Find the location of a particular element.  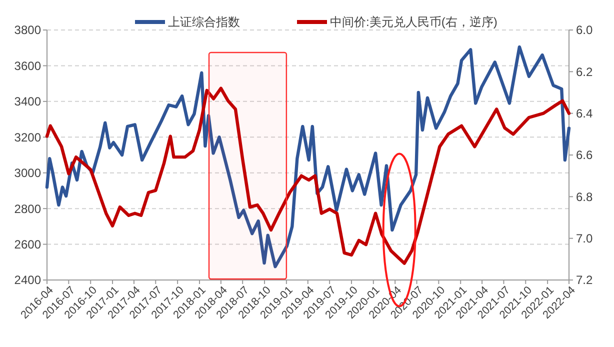

y2-tick-label: 7.2 is located at coordinates (585, 280).